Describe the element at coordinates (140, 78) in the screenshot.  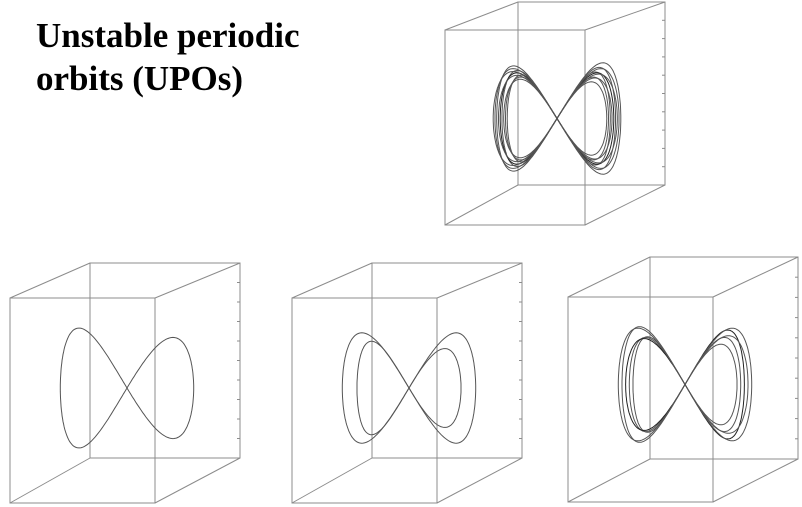
I see `title-line-2: orbits (UPOs)` at that location.